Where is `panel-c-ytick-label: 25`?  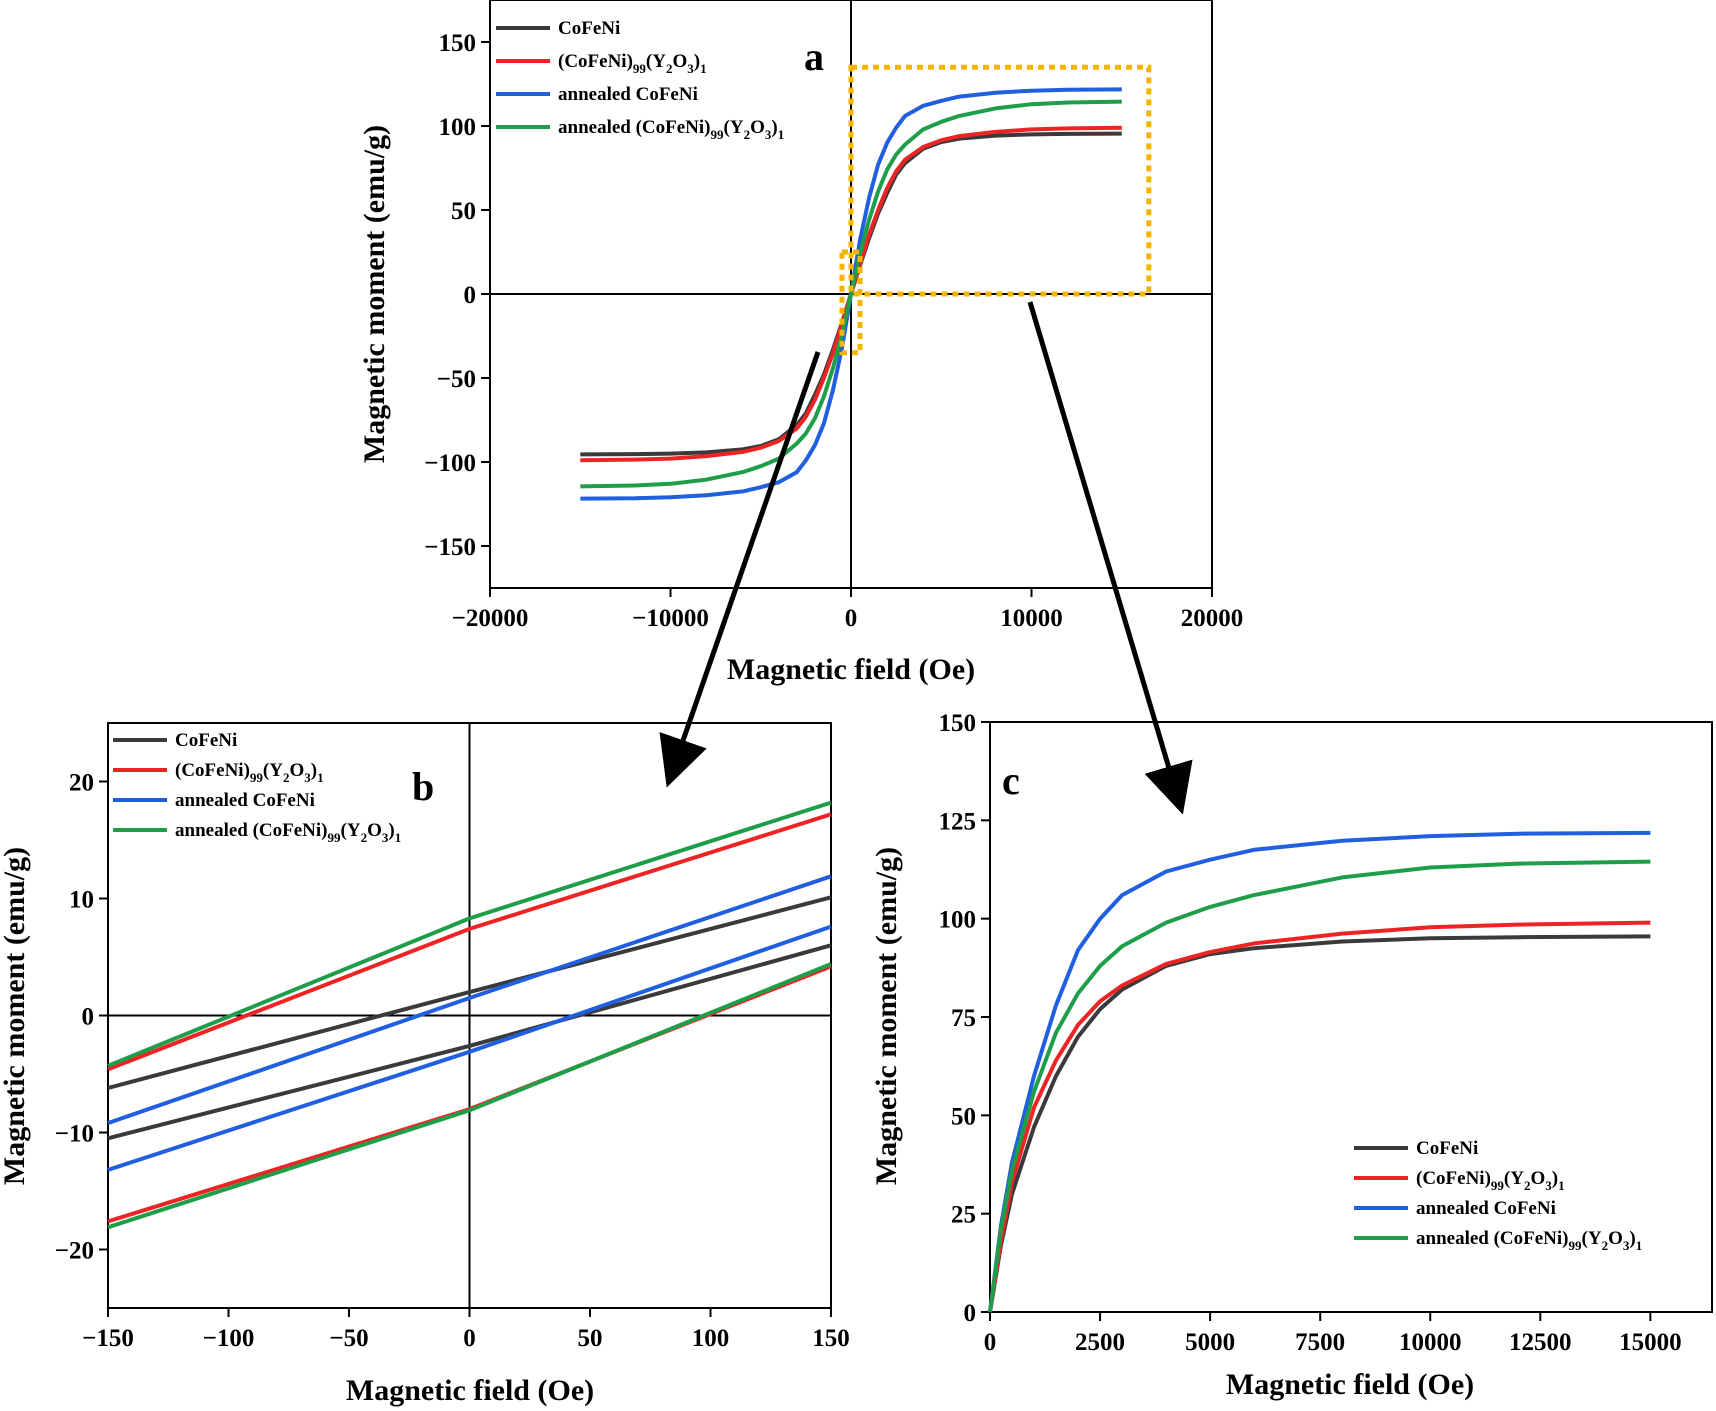 panel-c-ytick-label: 25 is located at coordinates (963, 1215).